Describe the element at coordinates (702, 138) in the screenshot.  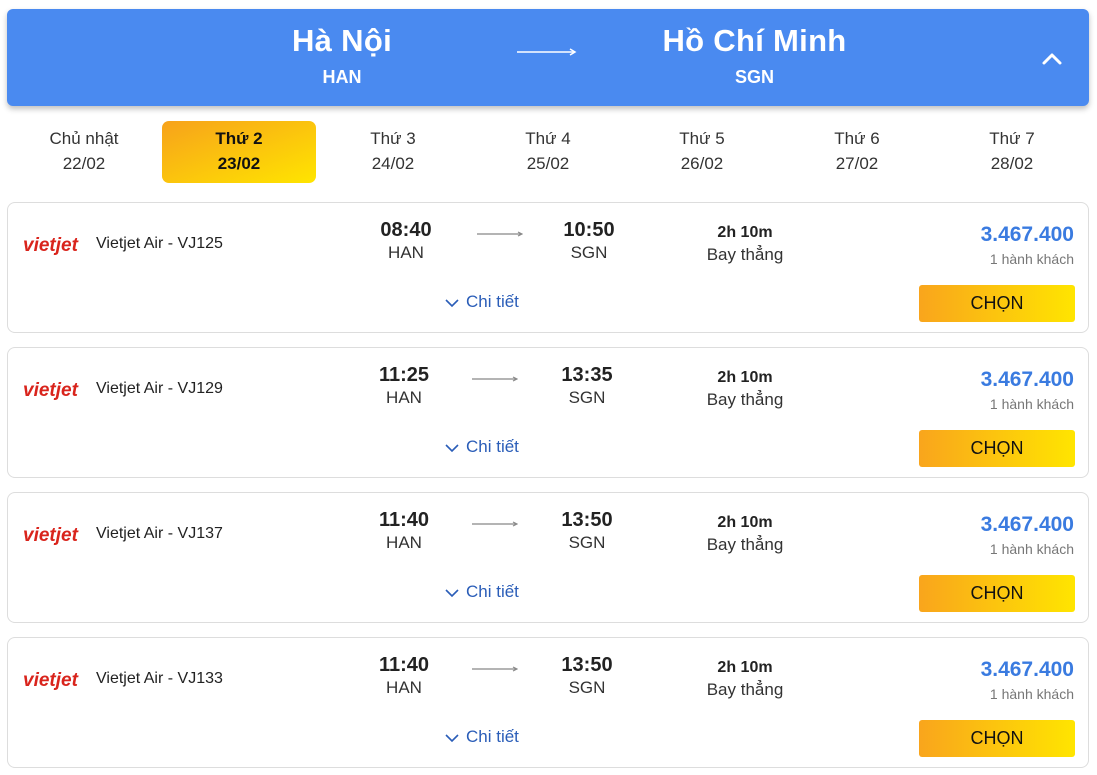
I see `date-tab-dow: Thứ 5` at that location.